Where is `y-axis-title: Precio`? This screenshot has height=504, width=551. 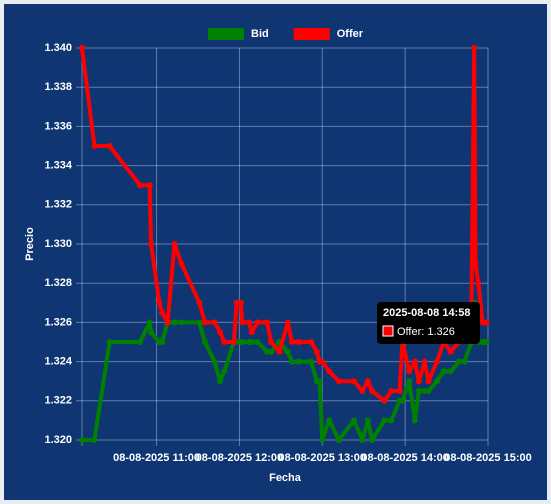 y-axis-title: Precio is located at coordinates (30, 244).